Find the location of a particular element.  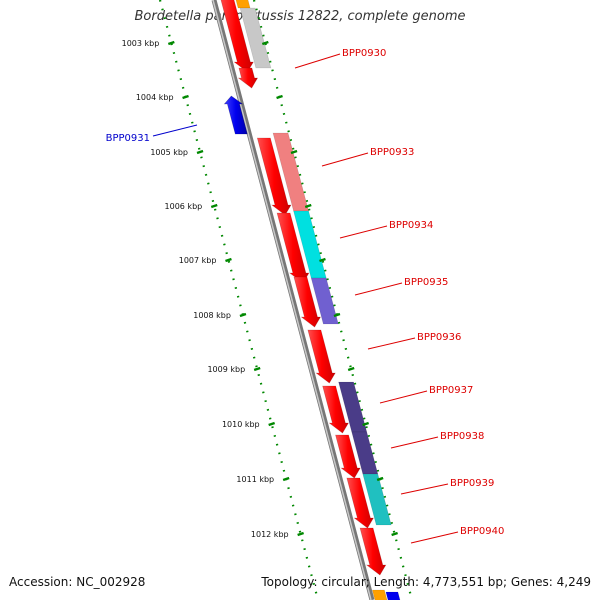

gene-label-bpp0939: BPP0939 is located at coordinates (472, 483).